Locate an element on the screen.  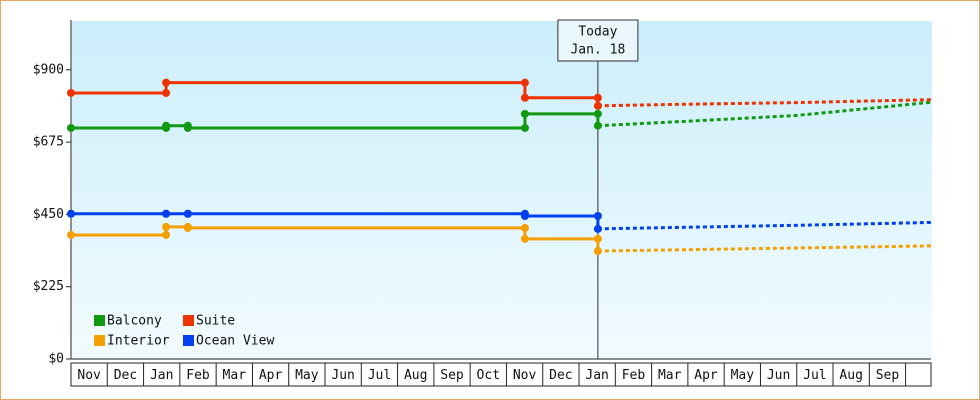
legend-label: Suite is located at coordinates (215, 321).